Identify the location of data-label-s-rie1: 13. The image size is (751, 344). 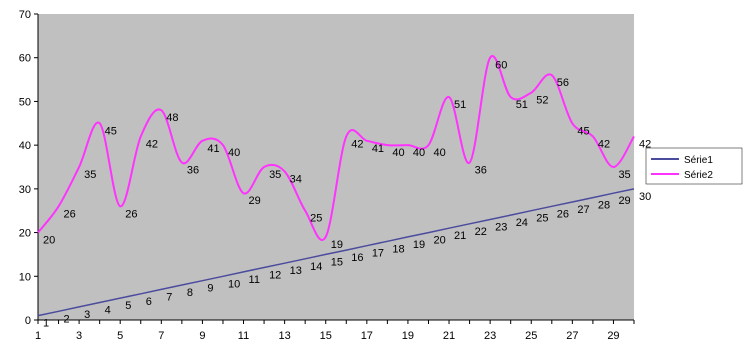
(296, 271).